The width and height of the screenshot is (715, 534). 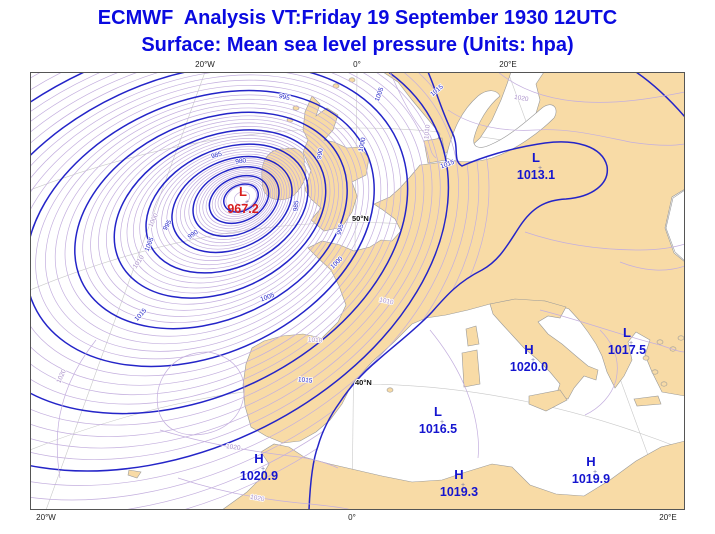 I want to click on land-sicily, so click(x=548, y=400).